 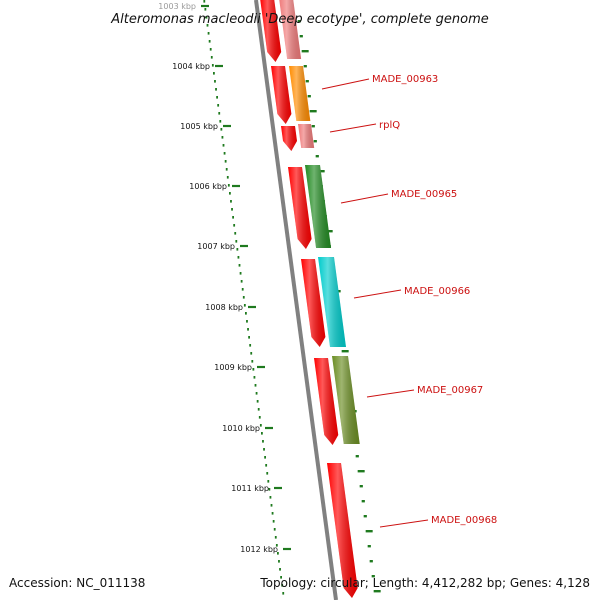 I want to click on gene-block-upstream, so click(x=290, y=29).